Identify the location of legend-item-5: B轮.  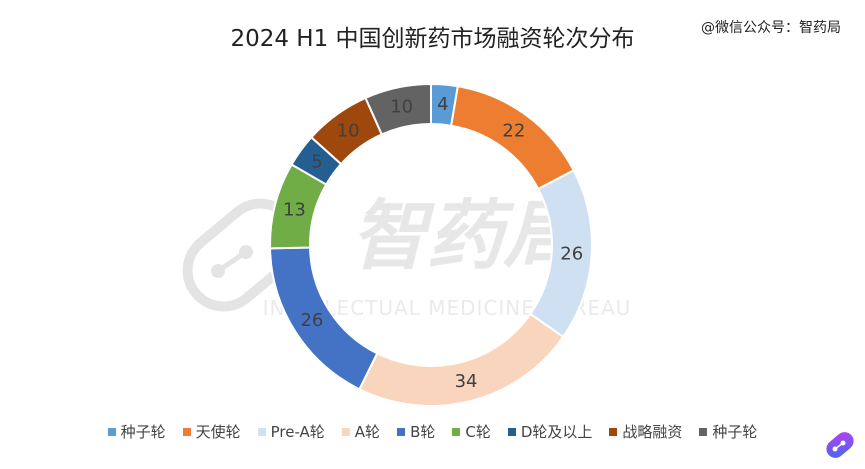
(416, 431).